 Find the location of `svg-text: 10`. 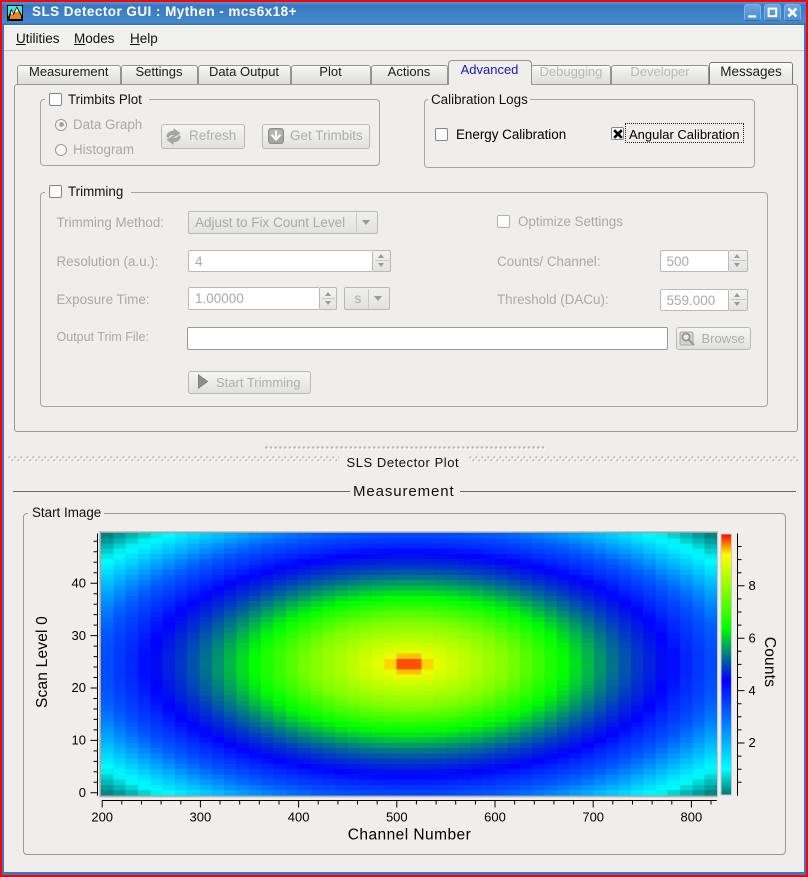

svg-text: 10 is located at coordinates (79, 740).